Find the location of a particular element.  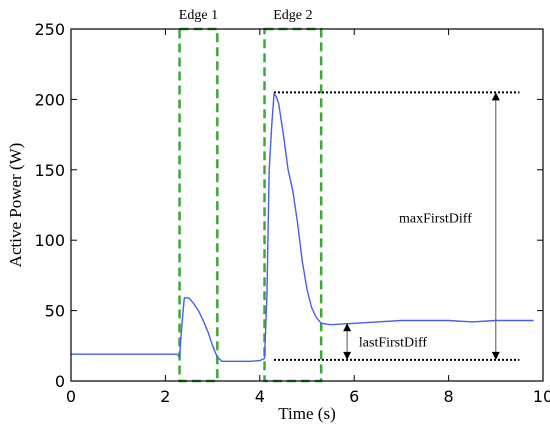

annotation-label: maxFirstDiff is located at coordinates (435, 219).